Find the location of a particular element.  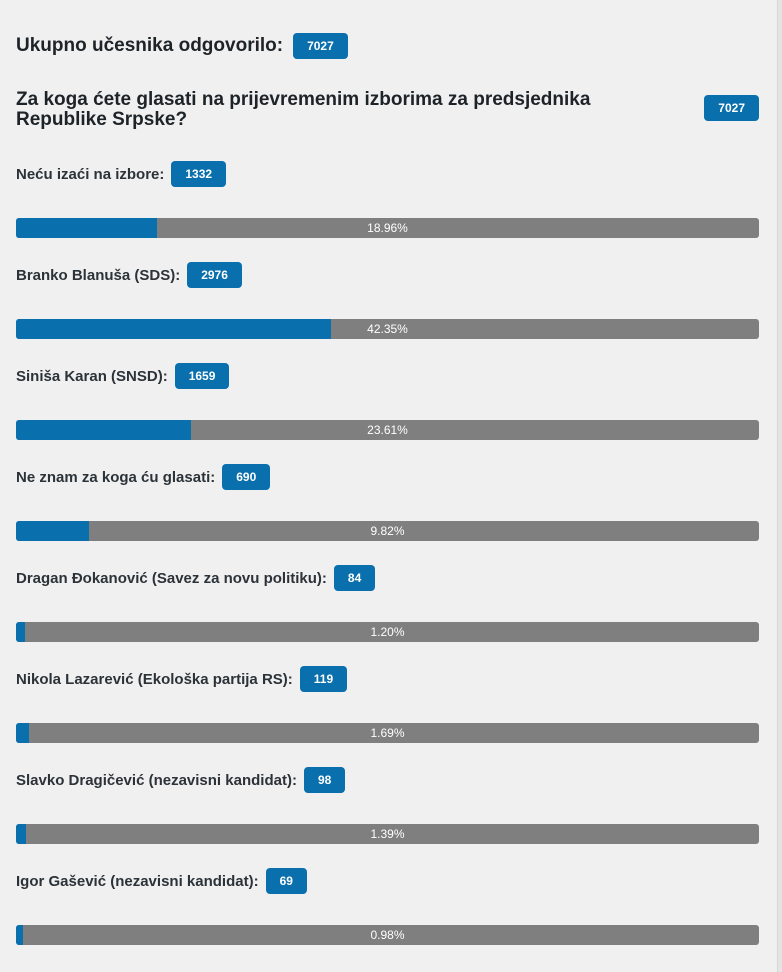

progress-percent: 18.96% is located at coordinates (387, 228).